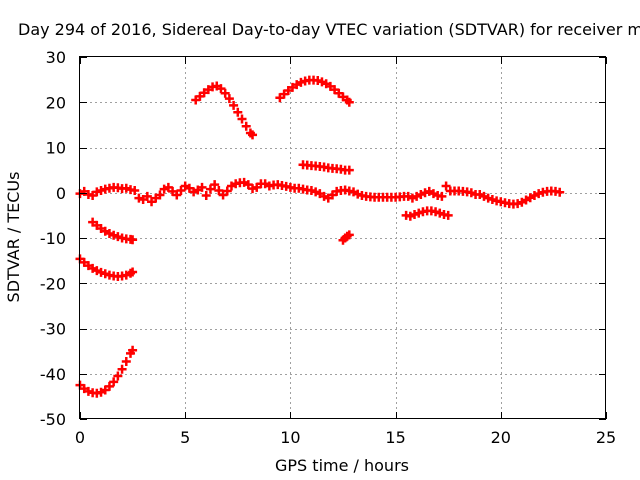  What do you see at coordinates (53, 329) in the screenshot?
I see `y-tick-label-2: -30` at bounding box center [53, 329].